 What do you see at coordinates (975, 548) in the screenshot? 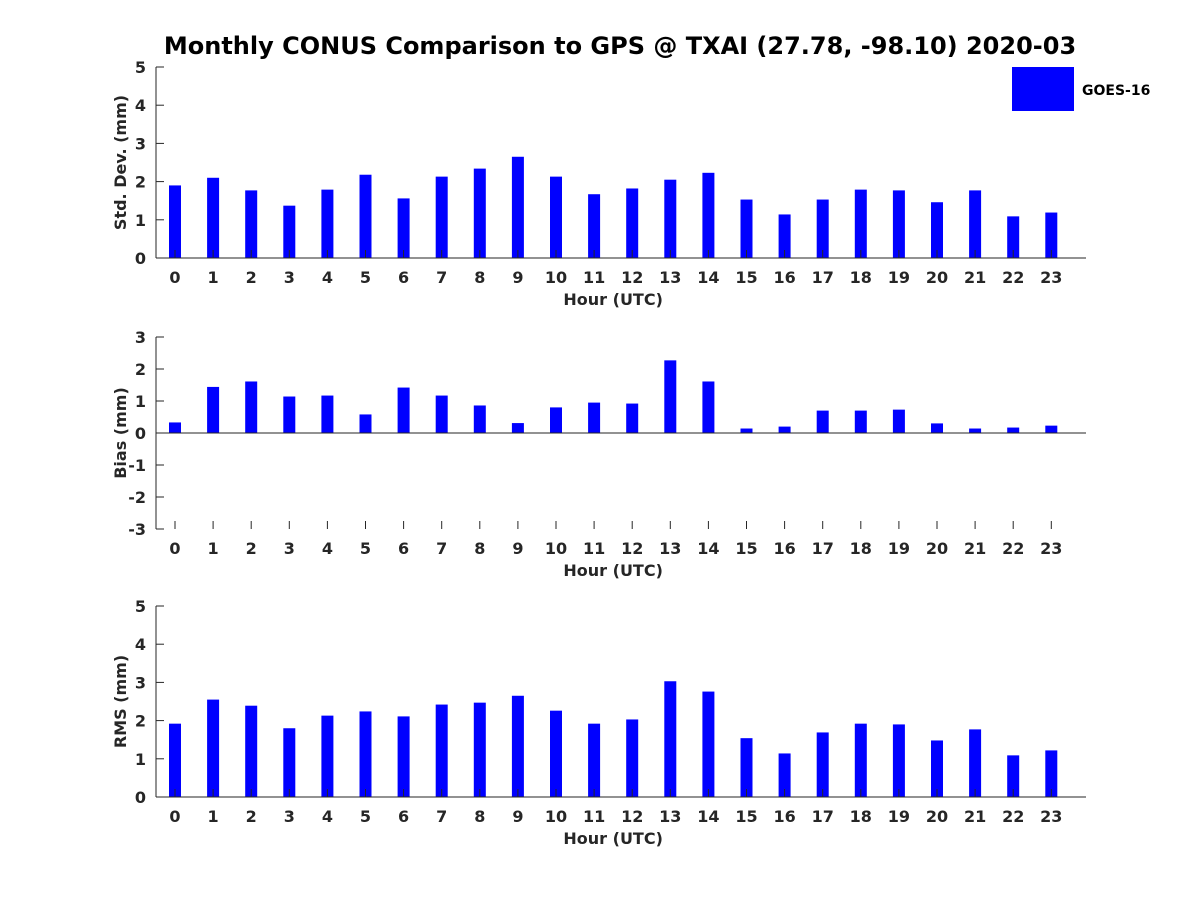
I see `x-tick-label: 21` at bounding box center [975, 548].